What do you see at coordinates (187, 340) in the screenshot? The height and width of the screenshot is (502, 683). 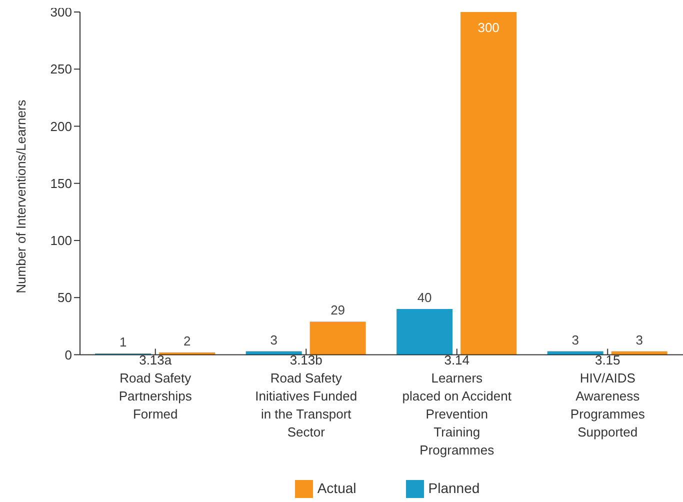 I see `data-label: 2` at bounding box center [187, 340].